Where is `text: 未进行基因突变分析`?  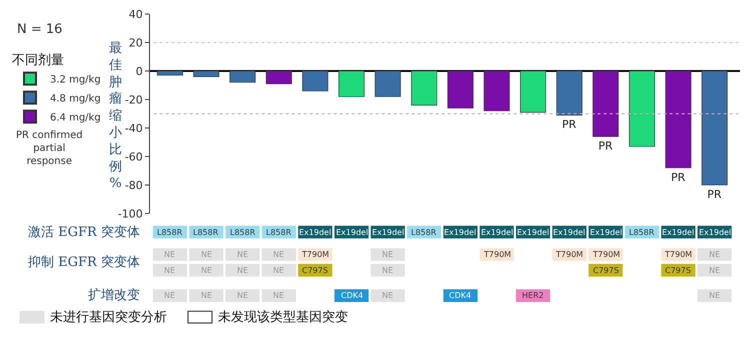 text: 未进行基因突变分析 is located at coordinates (108, 317).